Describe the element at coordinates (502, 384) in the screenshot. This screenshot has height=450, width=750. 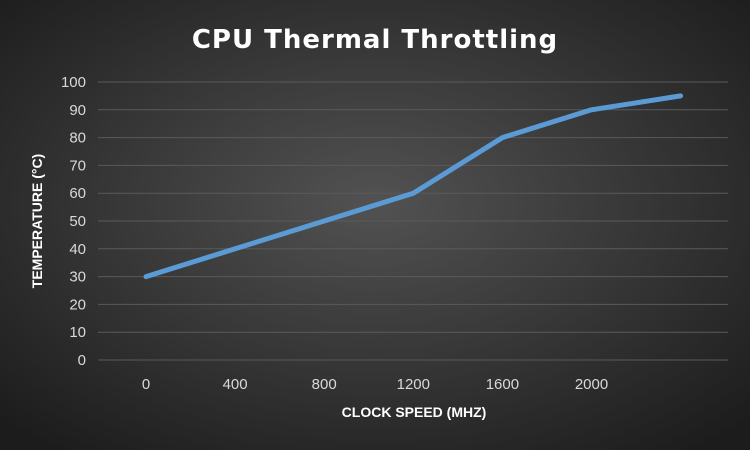
I see `x-tick-label-1600: 1600` at that location.